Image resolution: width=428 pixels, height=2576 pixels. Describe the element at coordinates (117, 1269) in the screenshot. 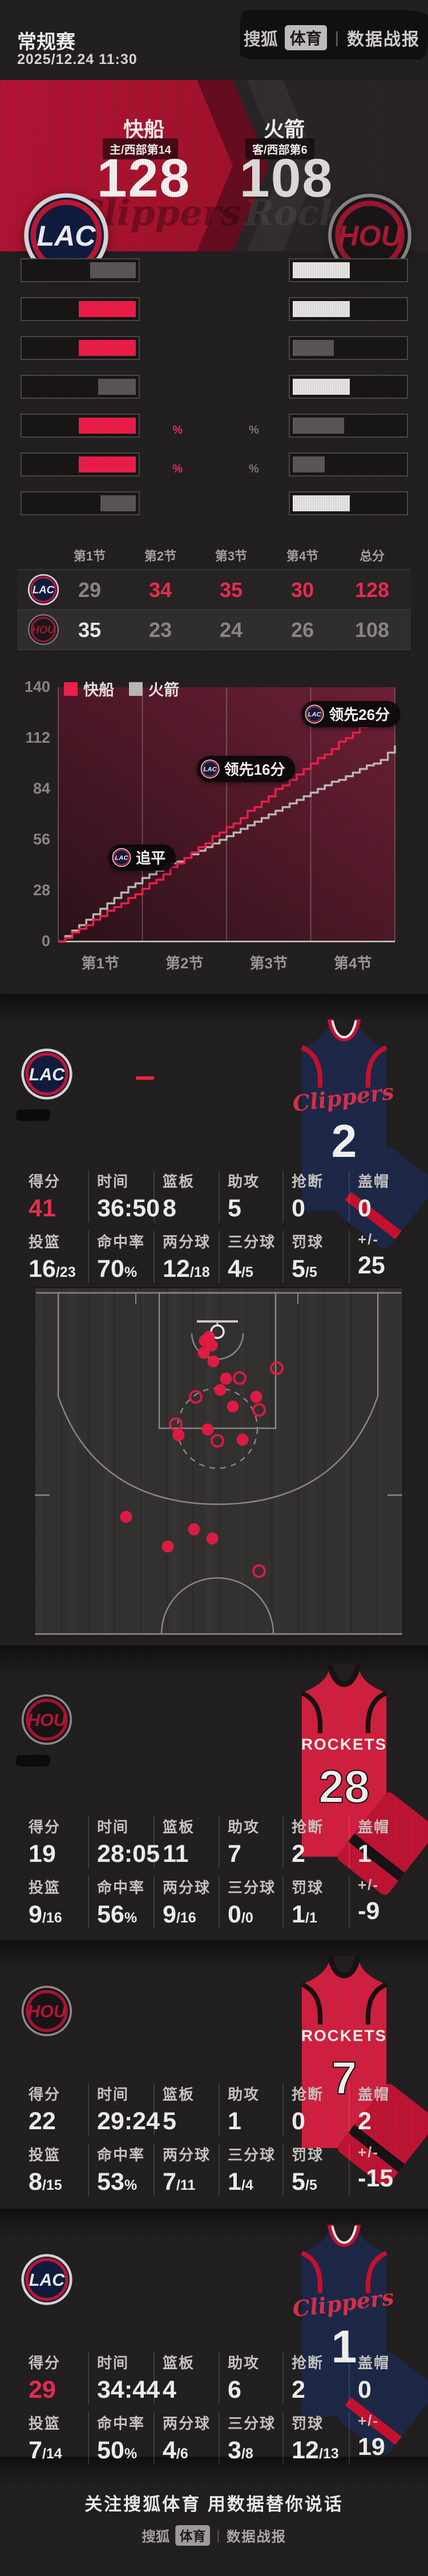

I see `stat-value: 70%` at that location.